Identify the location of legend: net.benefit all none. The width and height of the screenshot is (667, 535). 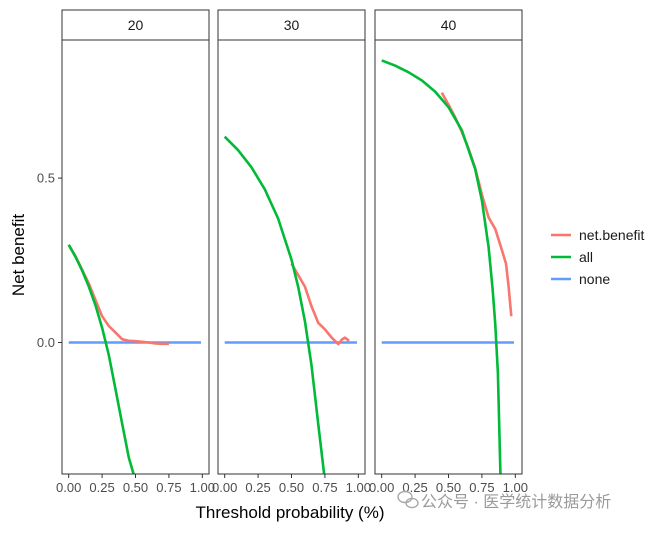
(597, 257).